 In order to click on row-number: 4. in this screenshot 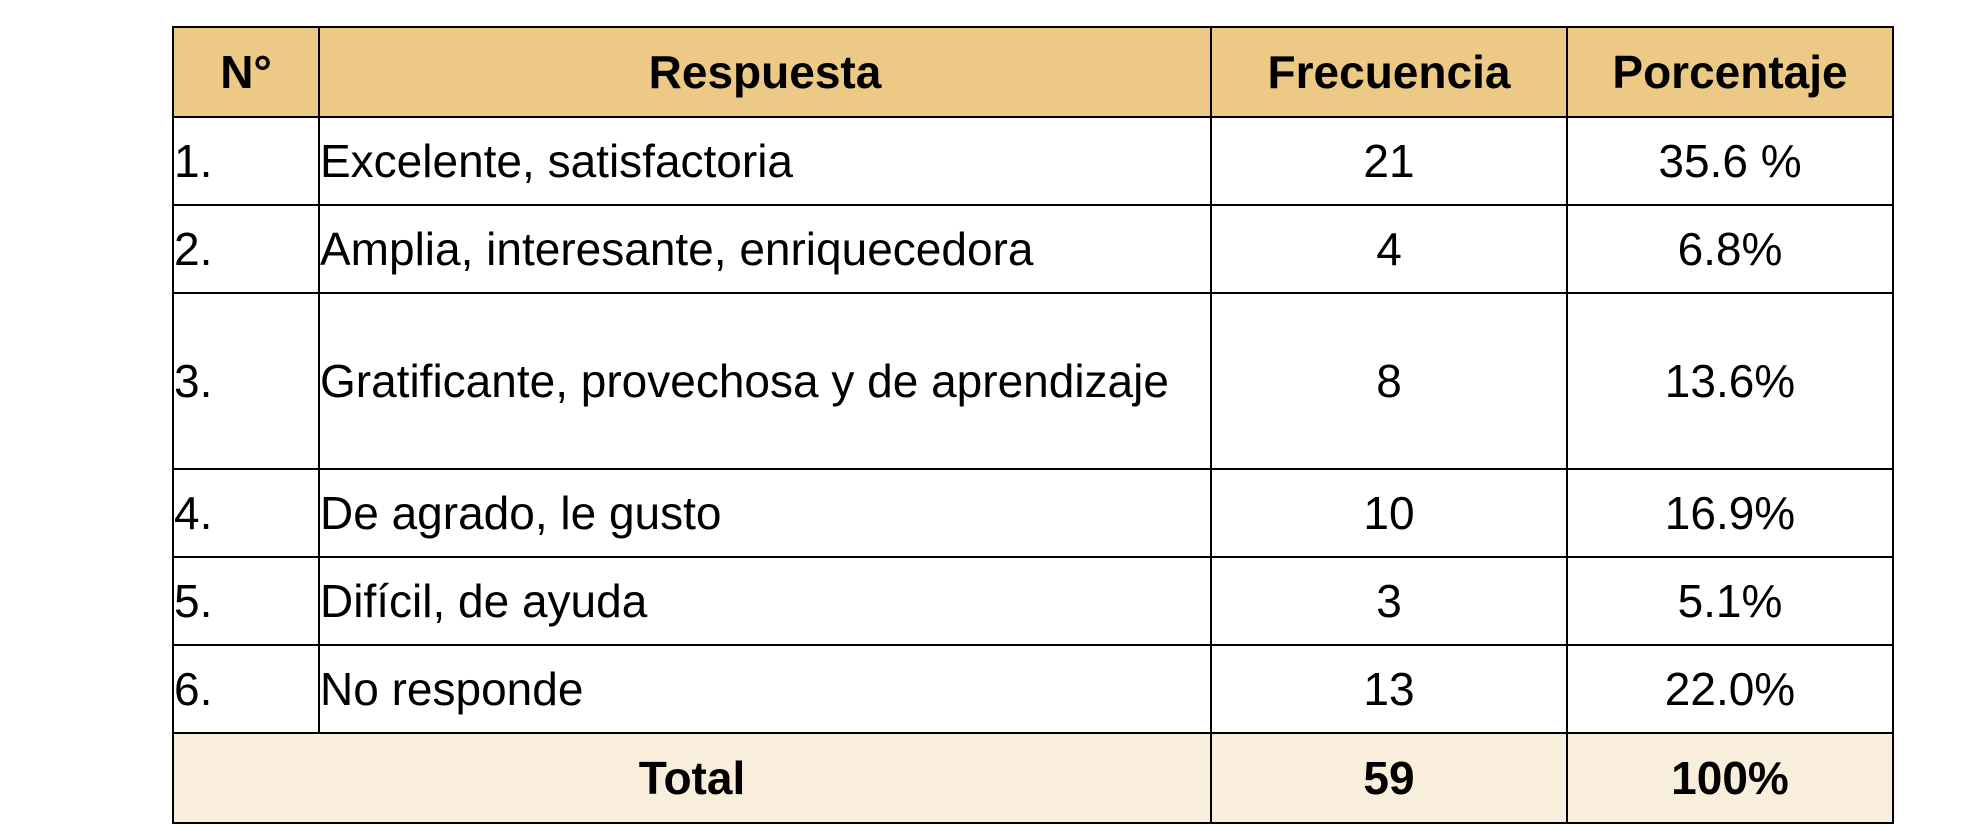, I will do `click(246, 513)`.